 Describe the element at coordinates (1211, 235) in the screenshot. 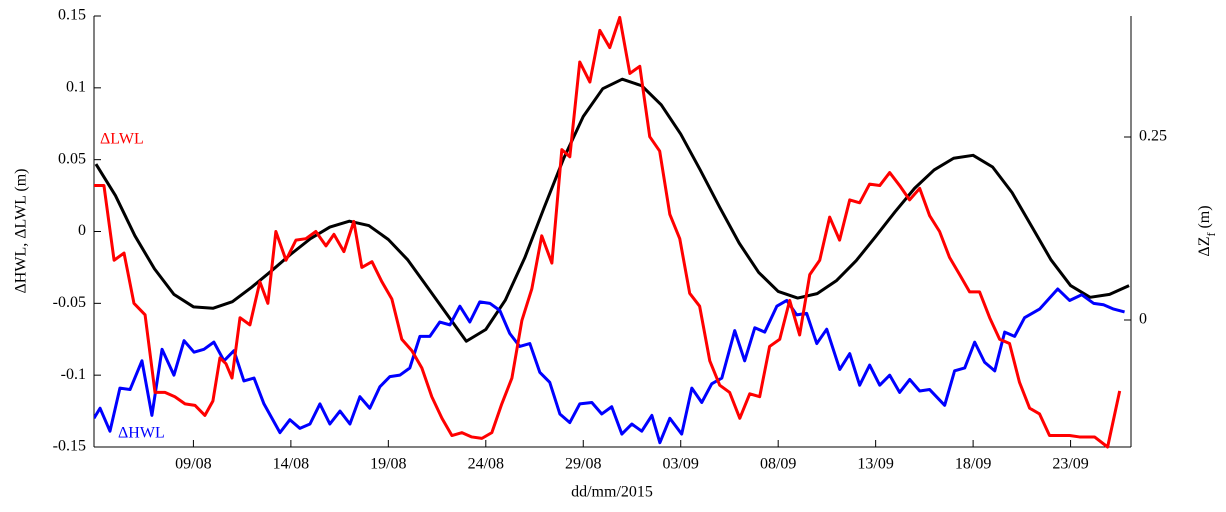

I see `y2-title-sub: f` at that location.